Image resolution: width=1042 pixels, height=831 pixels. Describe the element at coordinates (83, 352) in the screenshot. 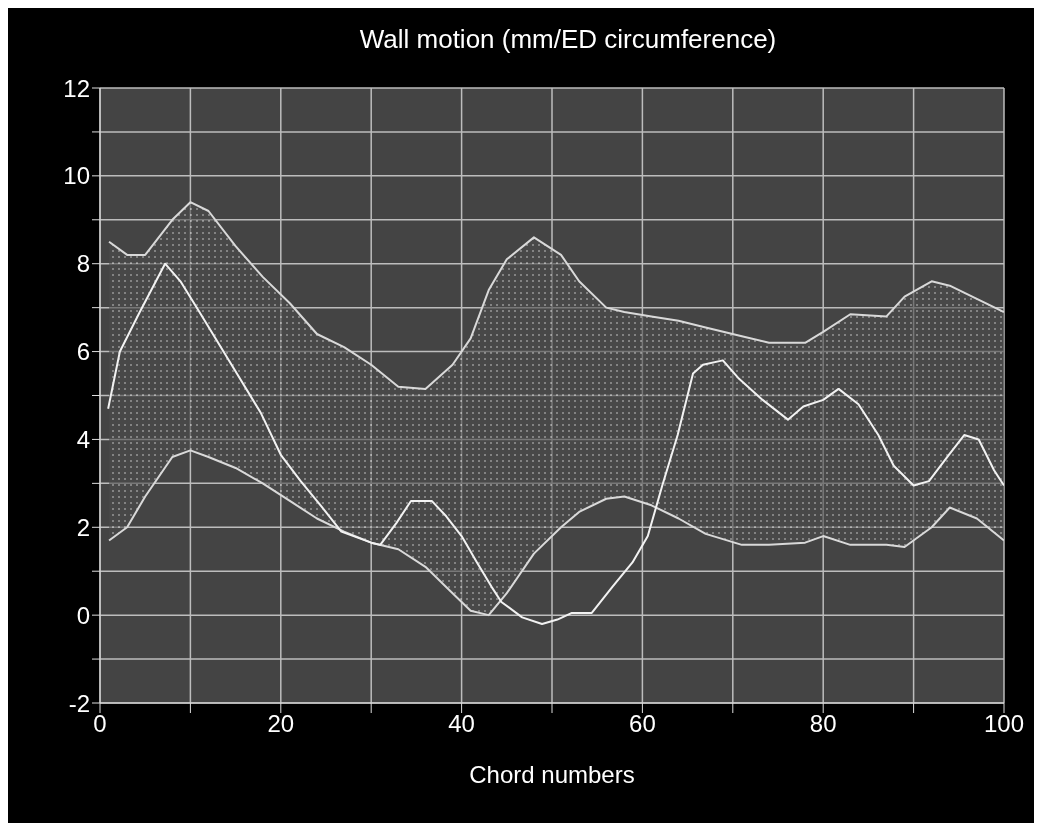

I see `y-tick-label: 6` at that location.